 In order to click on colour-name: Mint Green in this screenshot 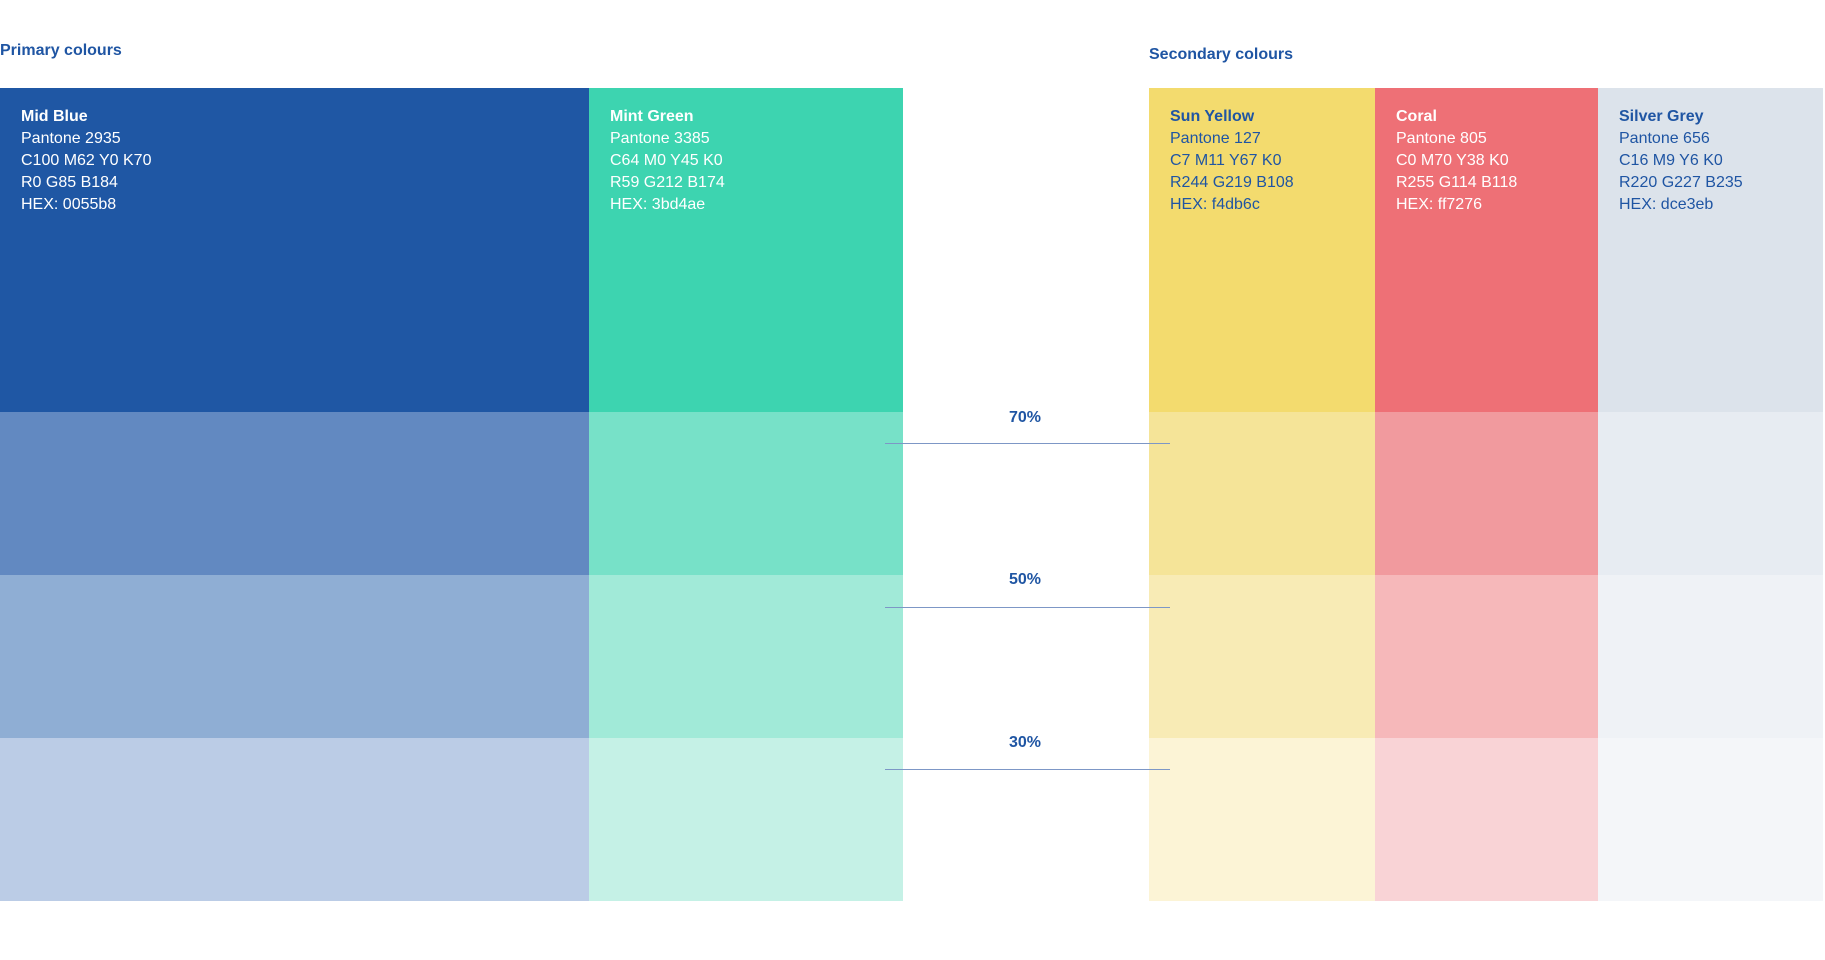, I will do `click(652, 116)`.